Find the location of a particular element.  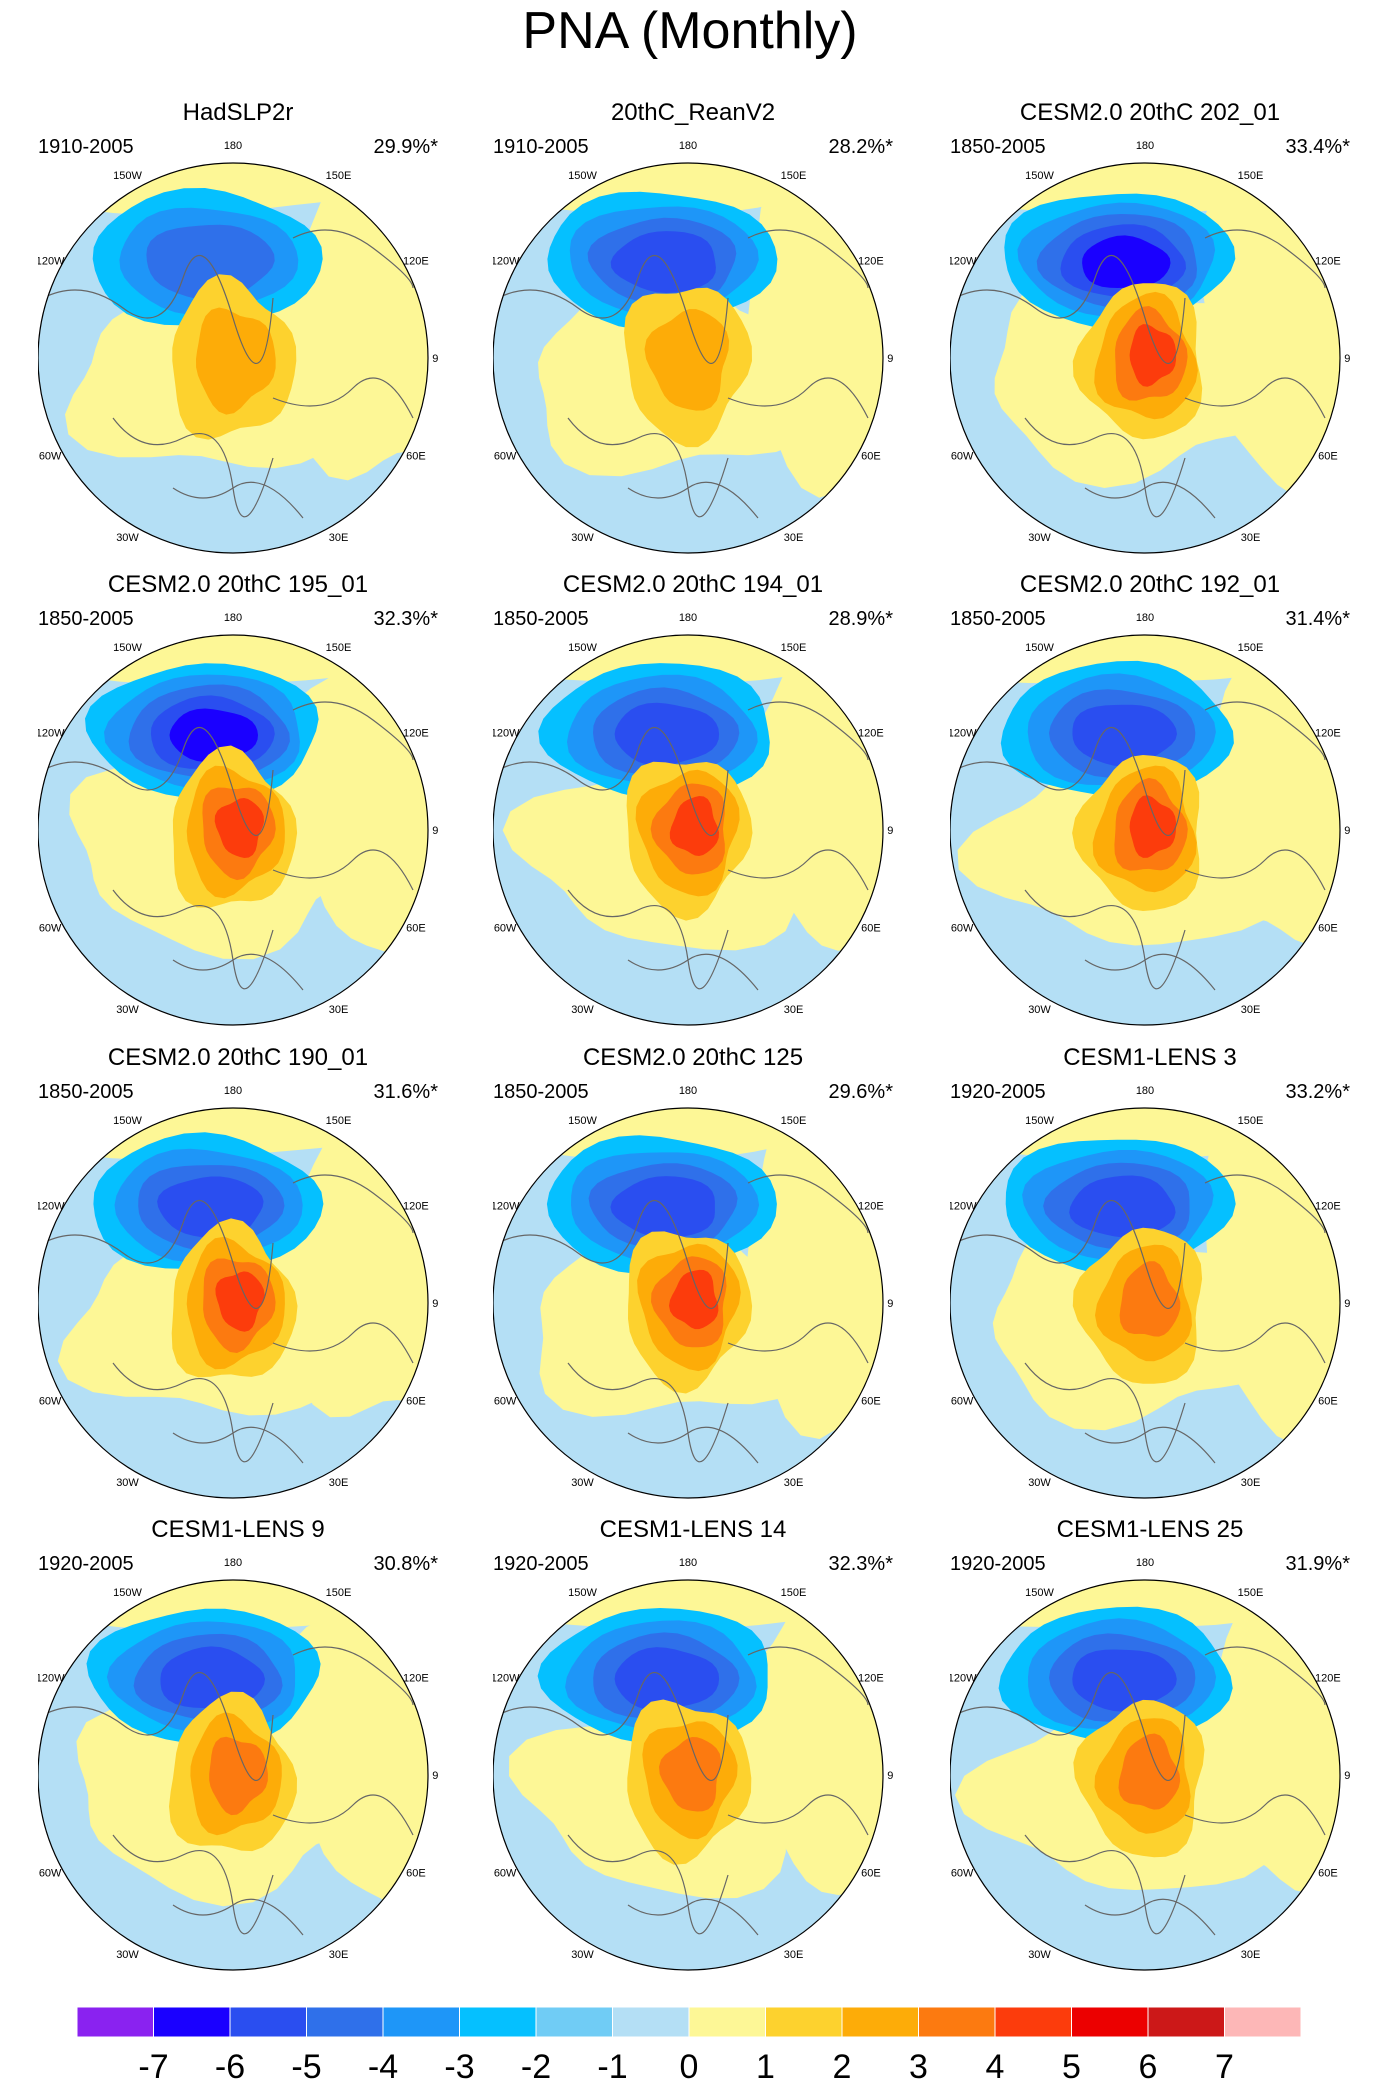

panel-period: 1920-2005 is located at coordinates (998, 1092).